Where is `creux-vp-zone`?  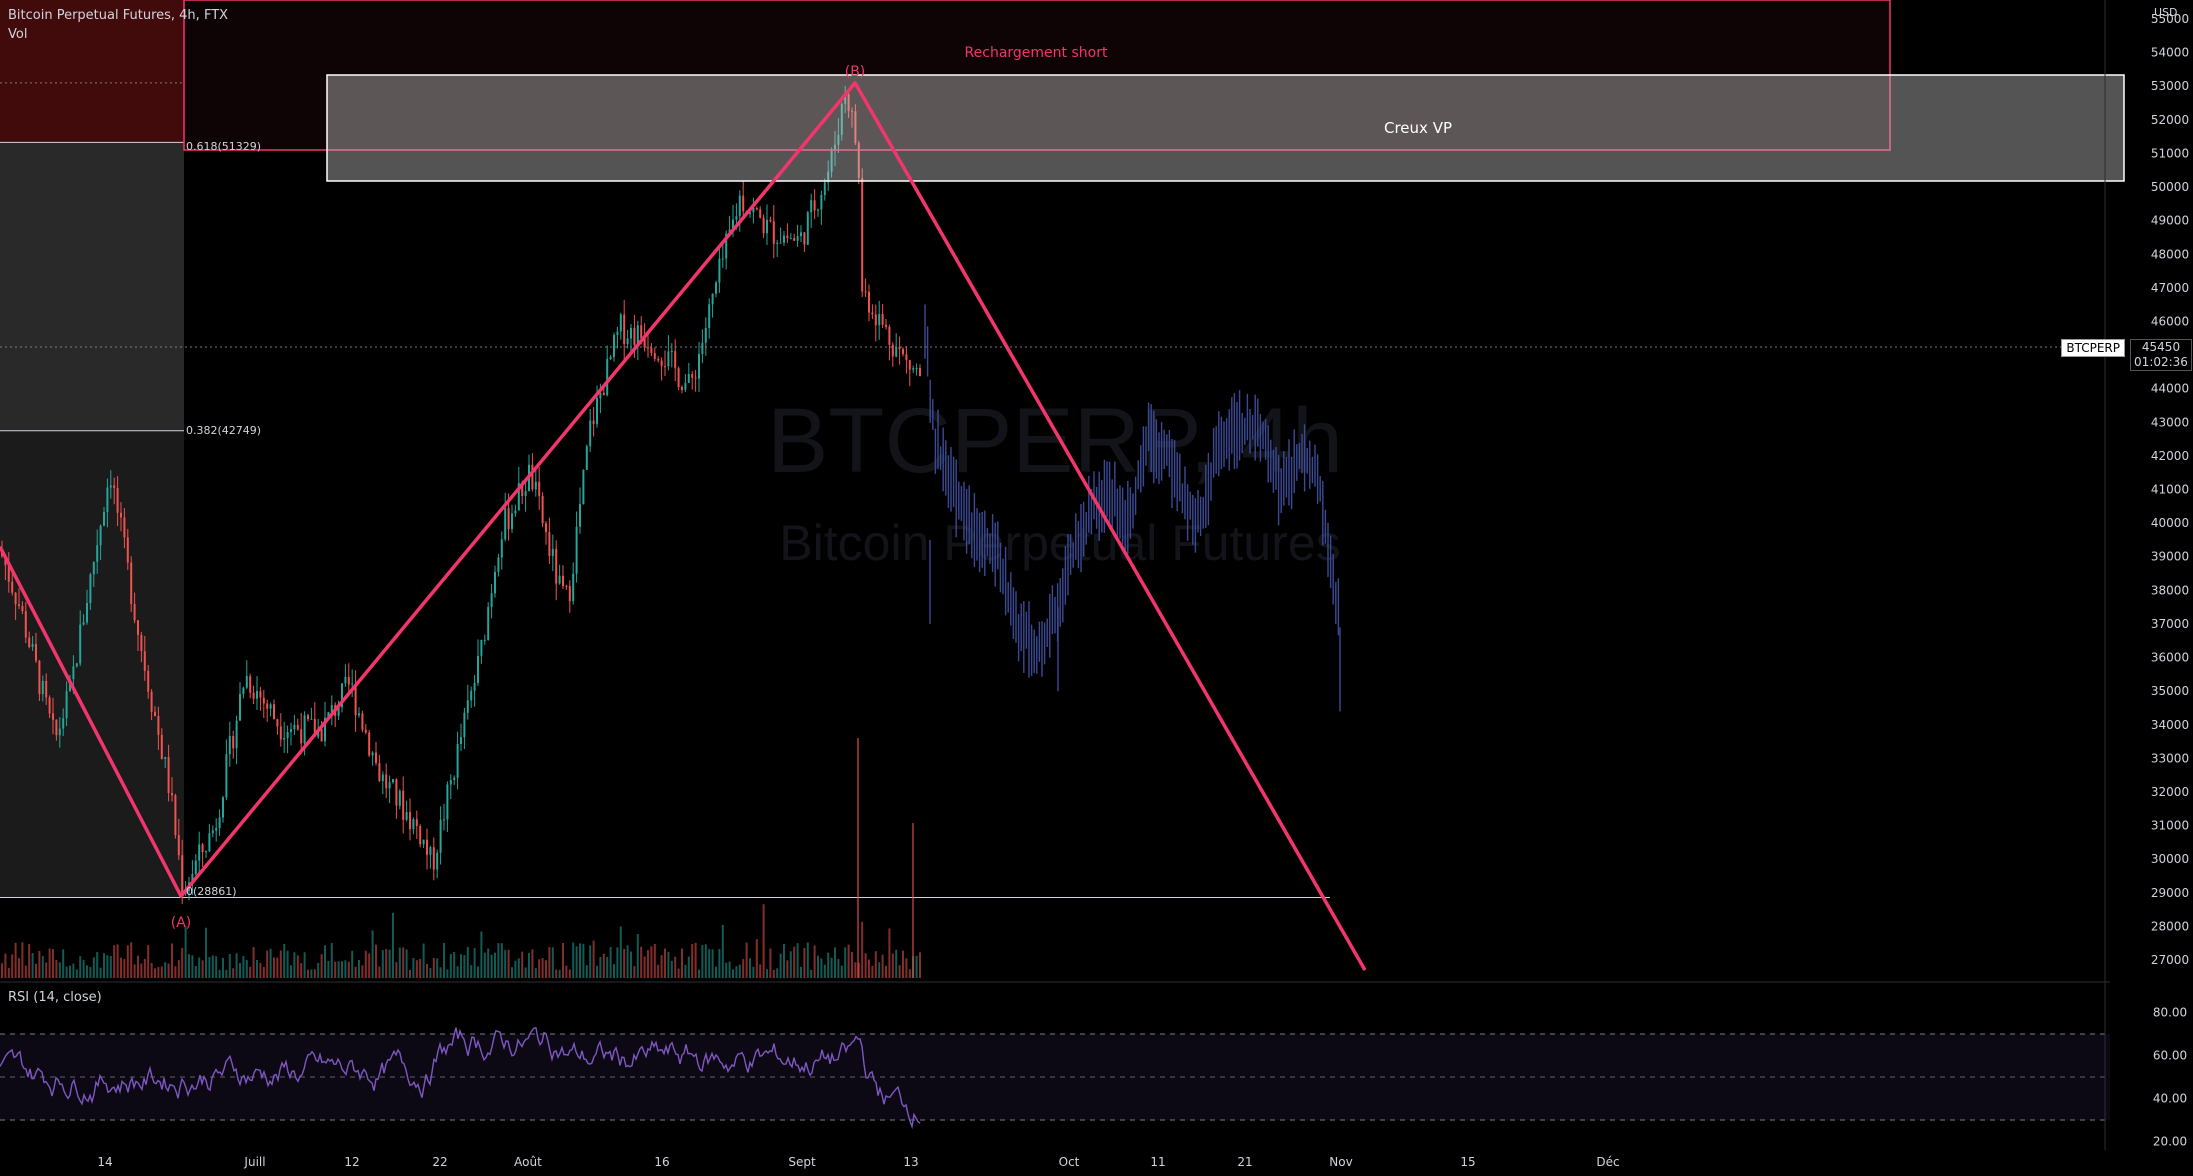
creux-vp-zone is located at coordinates (1225, 128).